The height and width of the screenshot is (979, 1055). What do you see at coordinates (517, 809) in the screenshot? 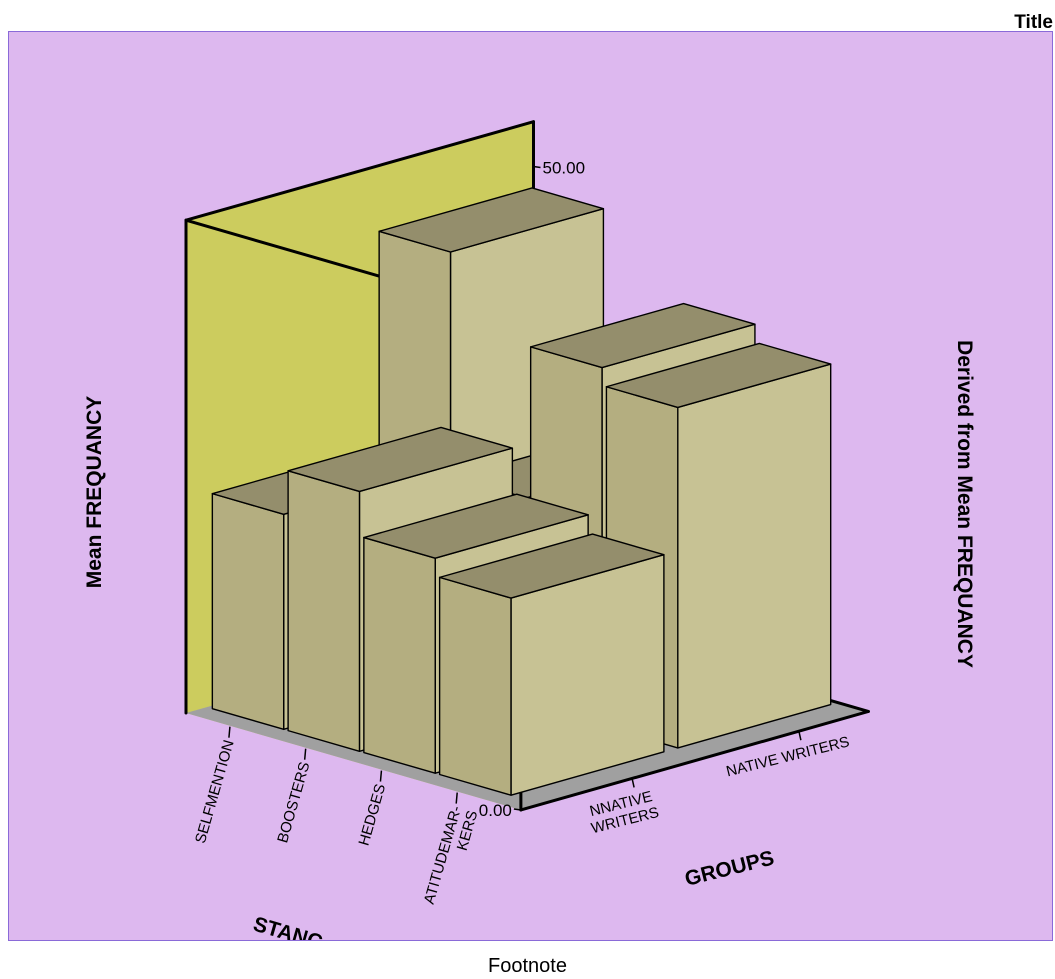
I see `y-tick-mark-left` at bounding box center [517, 809].